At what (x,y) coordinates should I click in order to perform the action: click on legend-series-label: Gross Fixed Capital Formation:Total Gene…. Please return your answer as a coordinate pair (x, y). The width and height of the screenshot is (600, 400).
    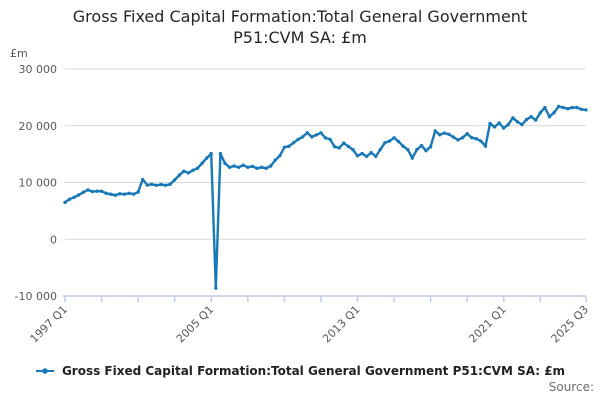
    Looking at the image, I should click on (313, 371).